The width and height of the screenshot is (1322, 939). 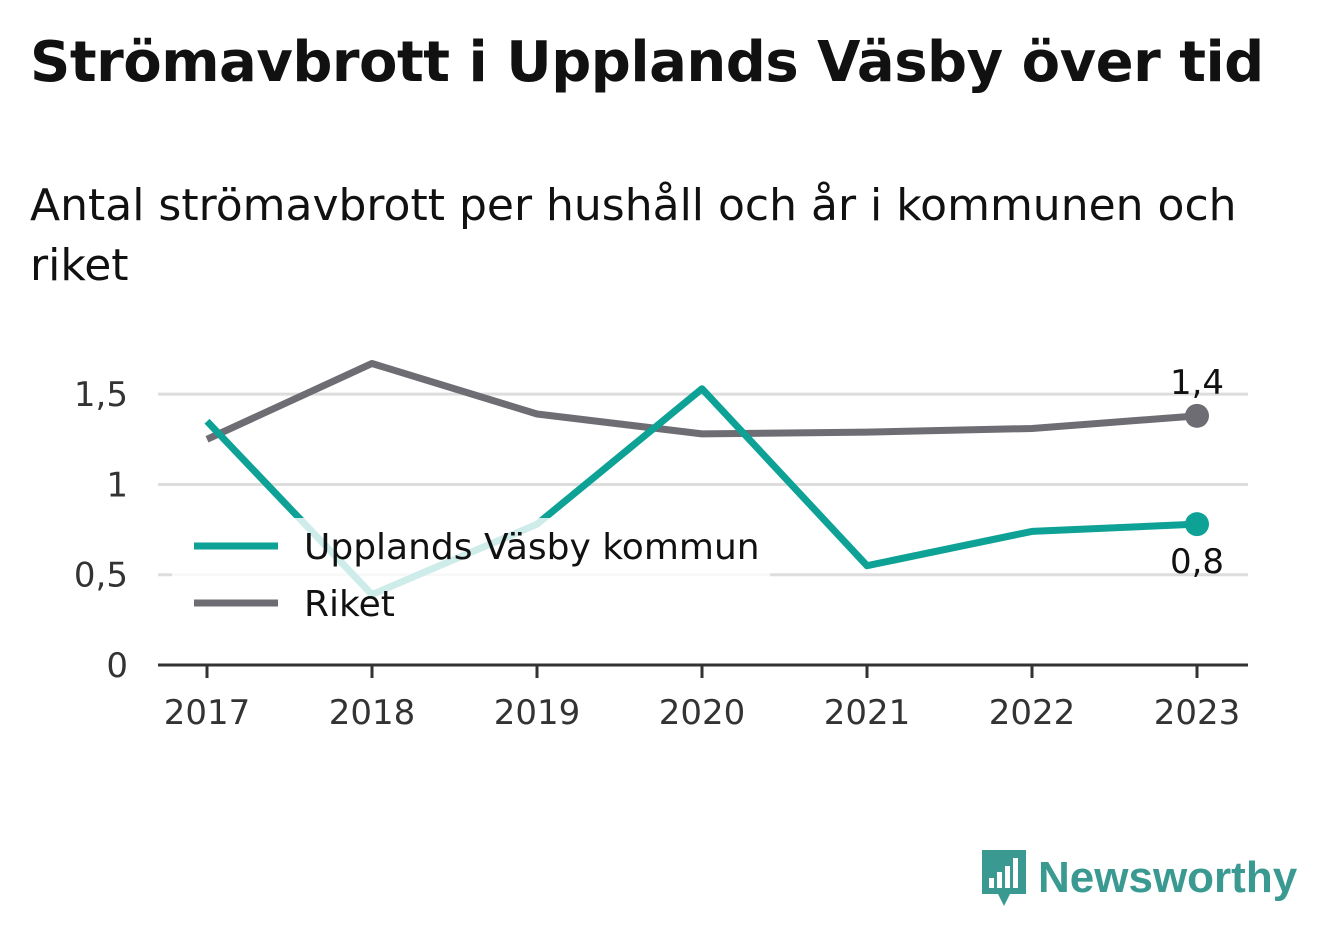 What do you see at coordinates (101, 395) in the screenshot?
I see `y-tick-label: 1,5` at bounding box center [101, 395].